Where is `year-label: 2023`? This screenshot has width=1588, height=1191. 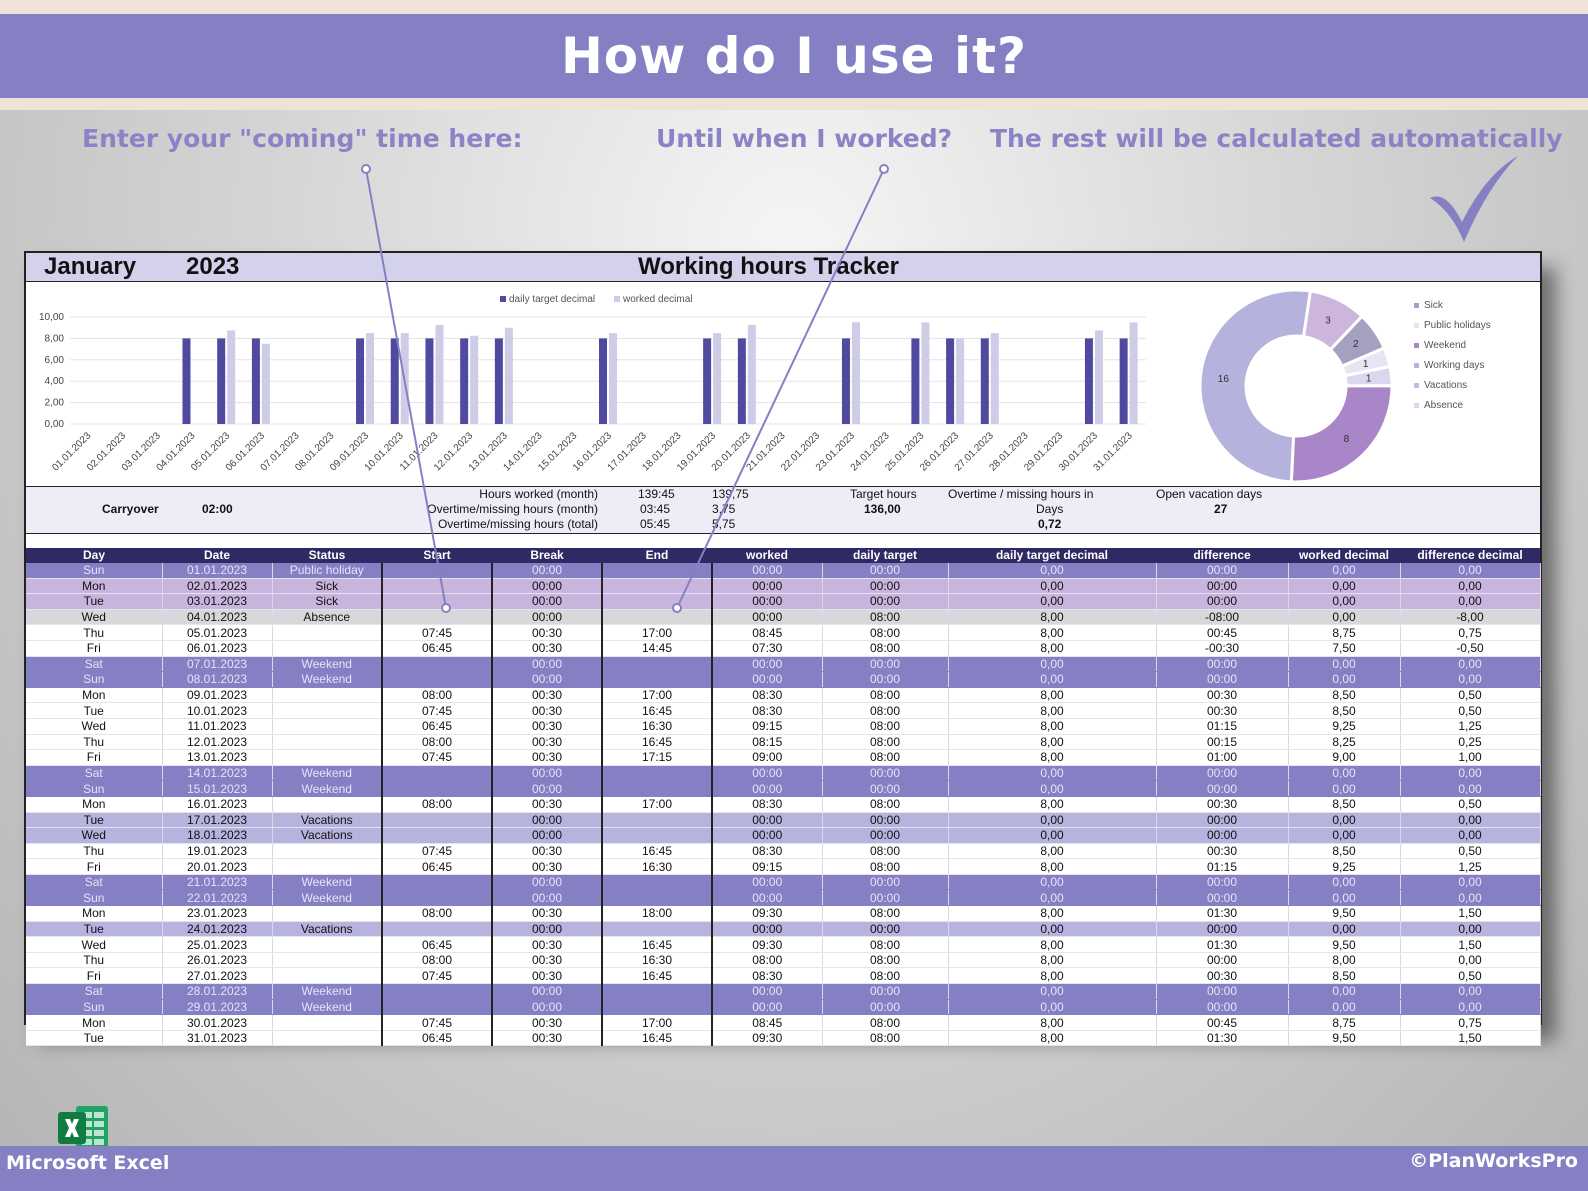
year-label: 2023 is located at coordinates (213, 266).